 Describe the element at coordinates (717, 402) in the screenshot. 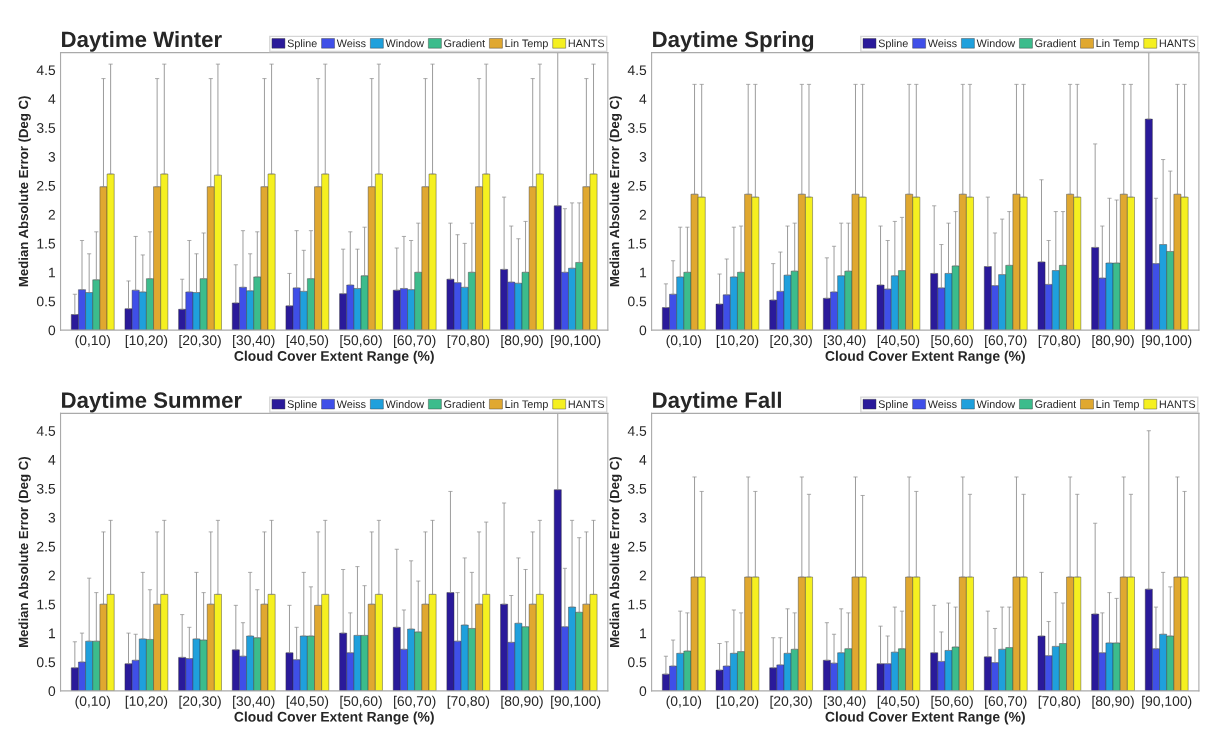

I see `chart-title: Daytime Fall` at that location.